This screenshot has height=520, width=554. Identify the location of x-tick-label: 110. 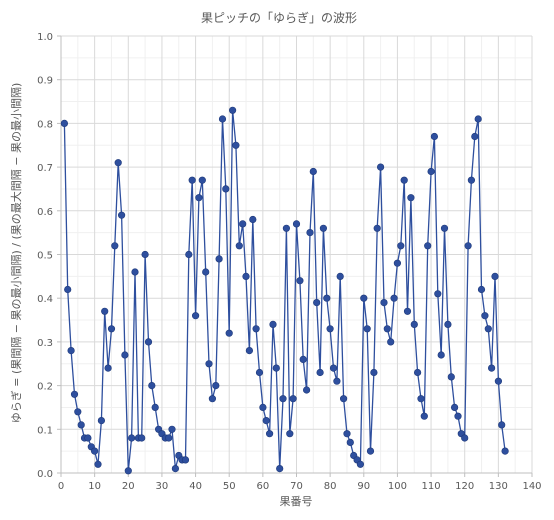
(431, 486).